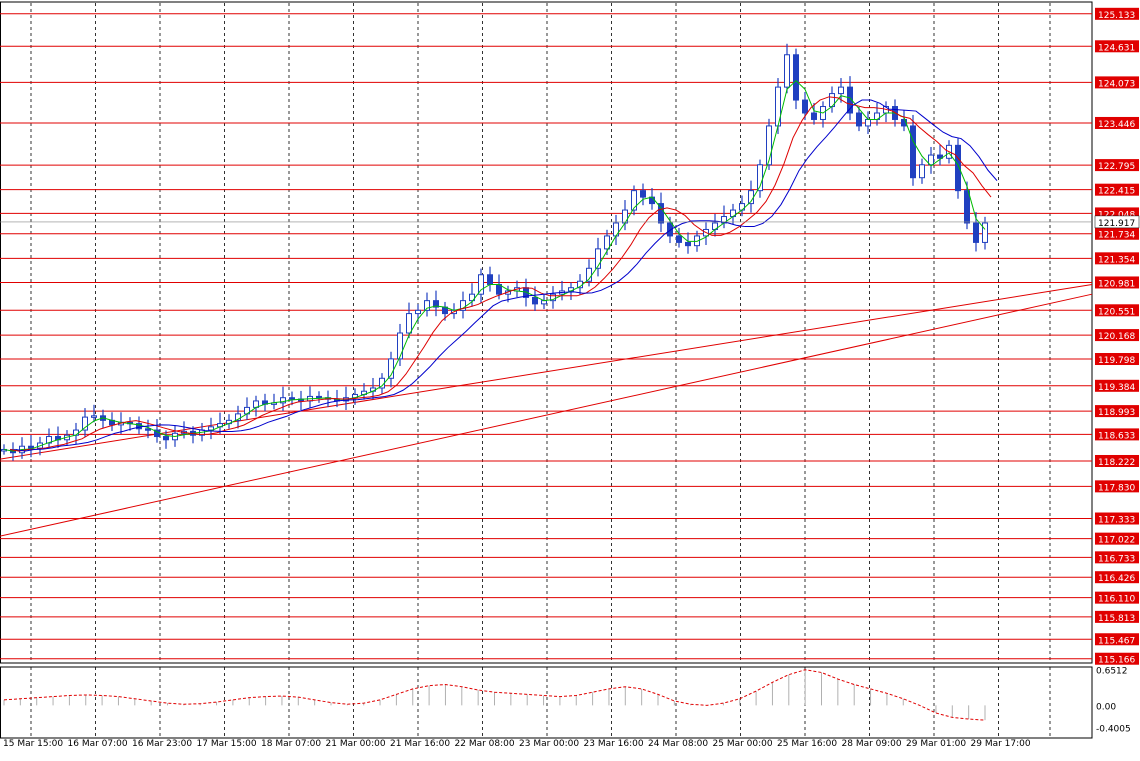 This screenshot has width=1140, height=761. What do you see at coordinates (807, 744) in the screenshot?
I see `x-tick-label: 25 Mar 16:00` at bounding box center [807, 744].